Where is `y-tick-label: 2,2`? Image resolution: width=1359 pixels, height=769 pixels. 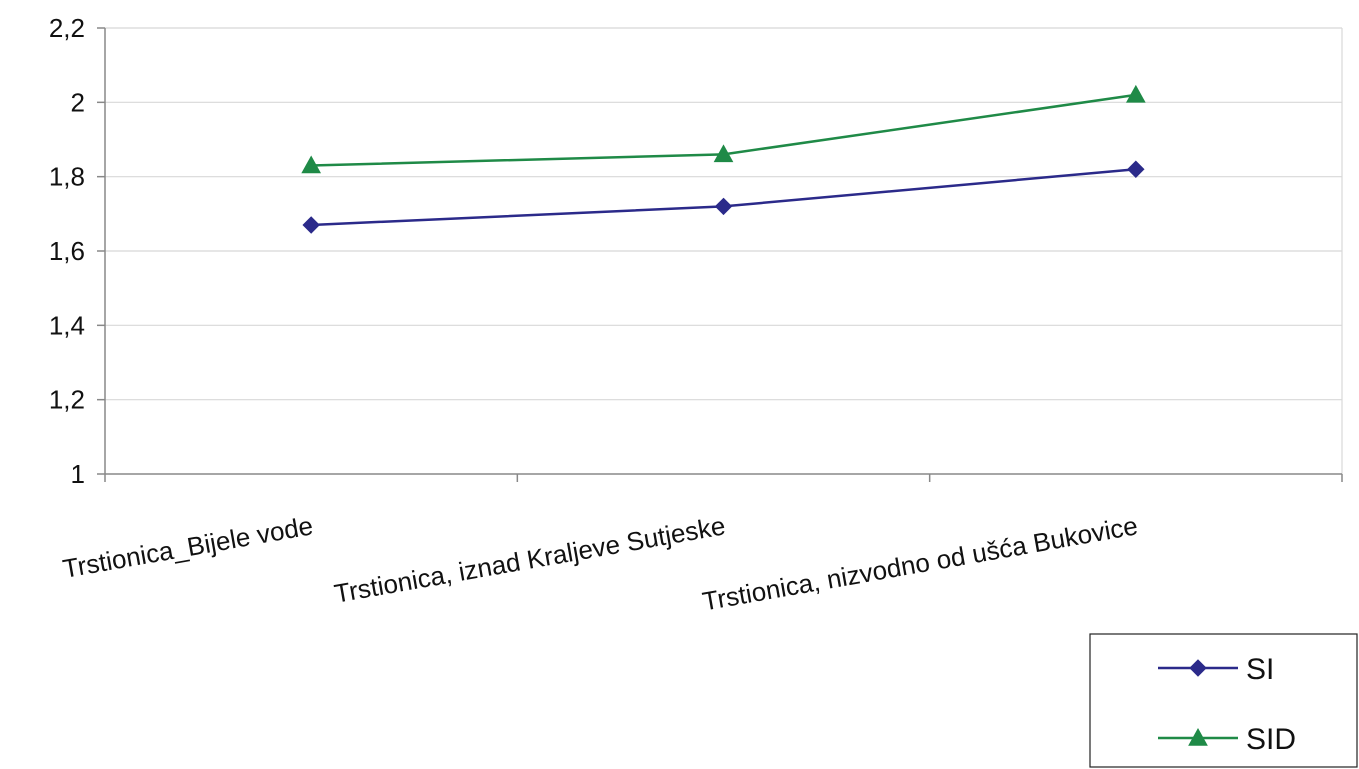
y-tick-label: 2,2 is located at coordinates (67, 28).